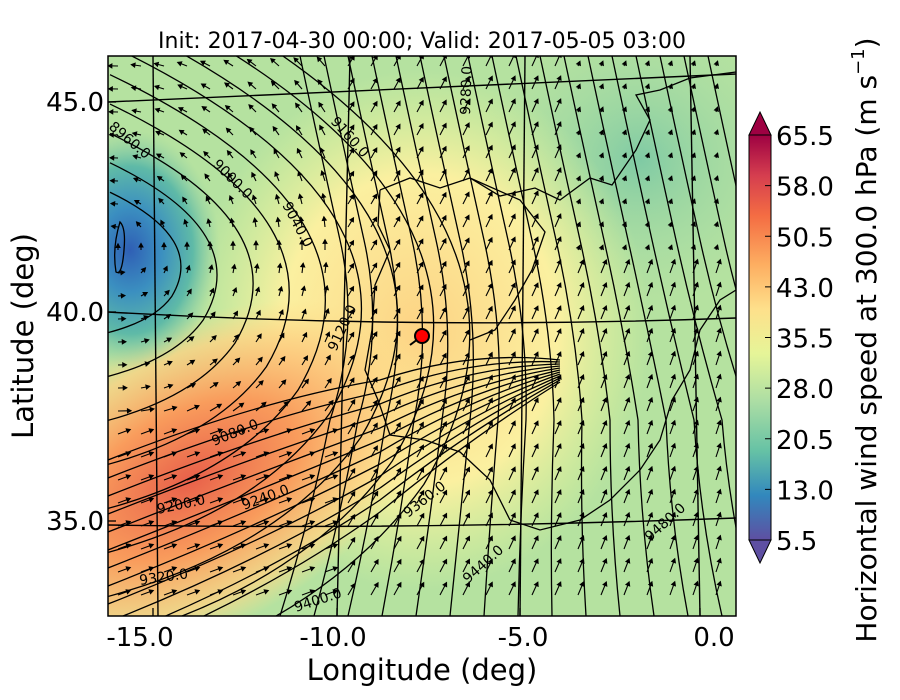  I want to click on location-marker, so click(422, 336).